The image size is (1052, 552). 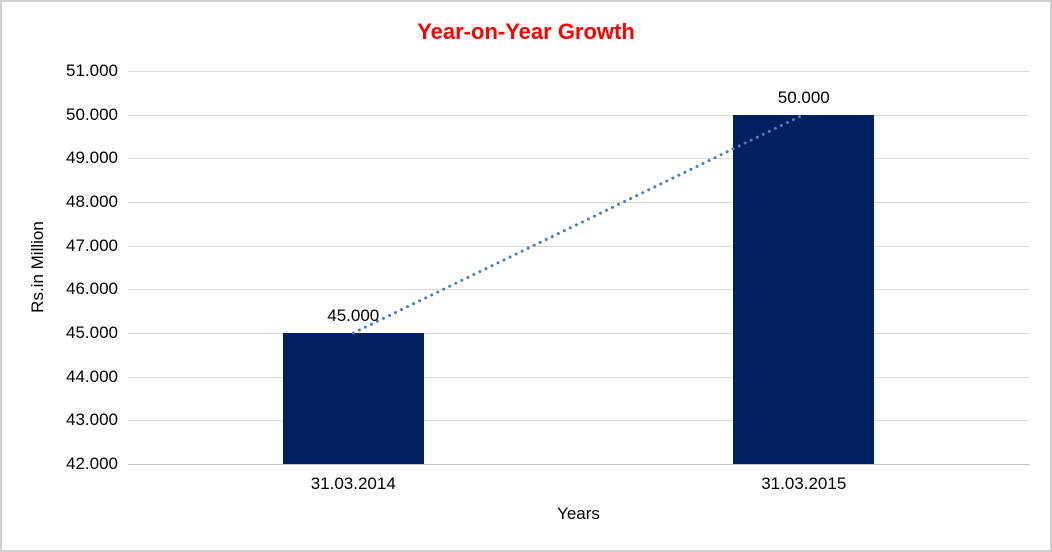 I want to click on y-tick-label: 48.000, so click(x=92, y=201).